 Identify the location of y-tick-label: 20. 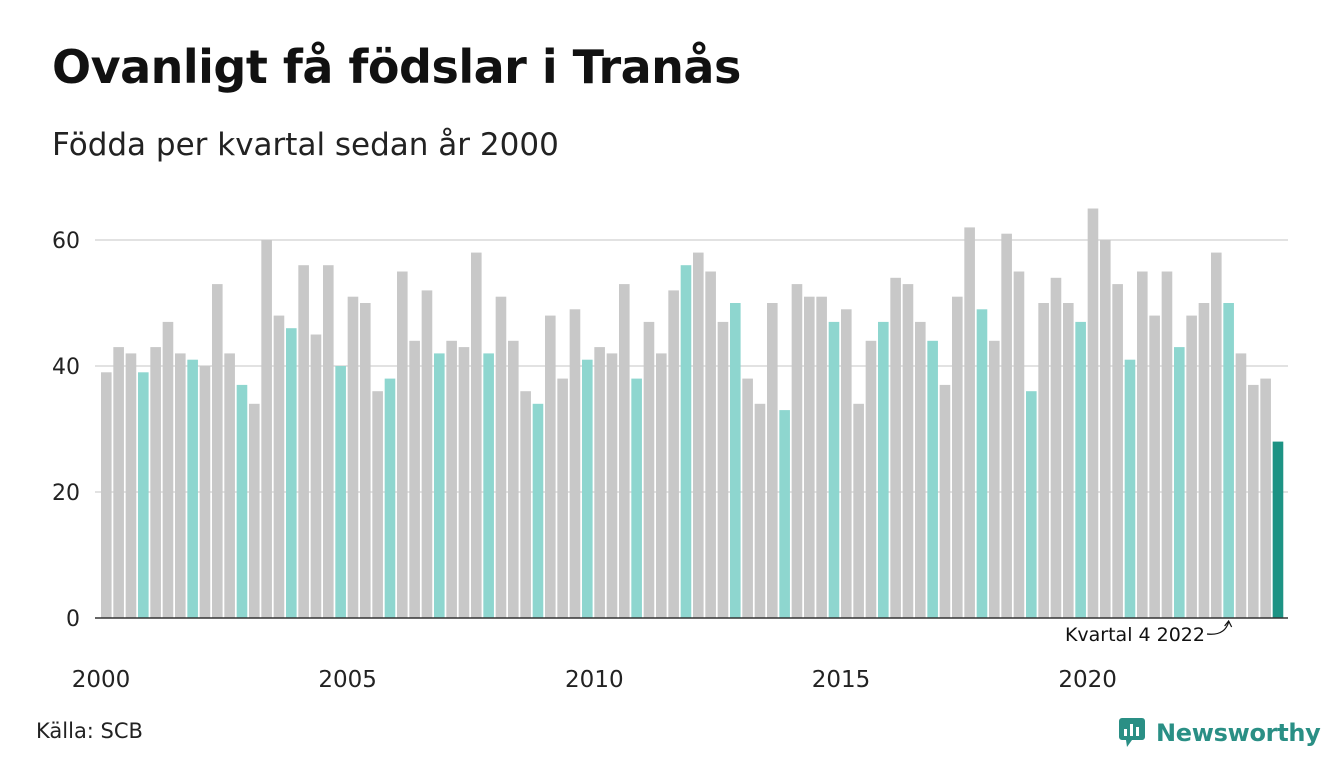
(66, 493).